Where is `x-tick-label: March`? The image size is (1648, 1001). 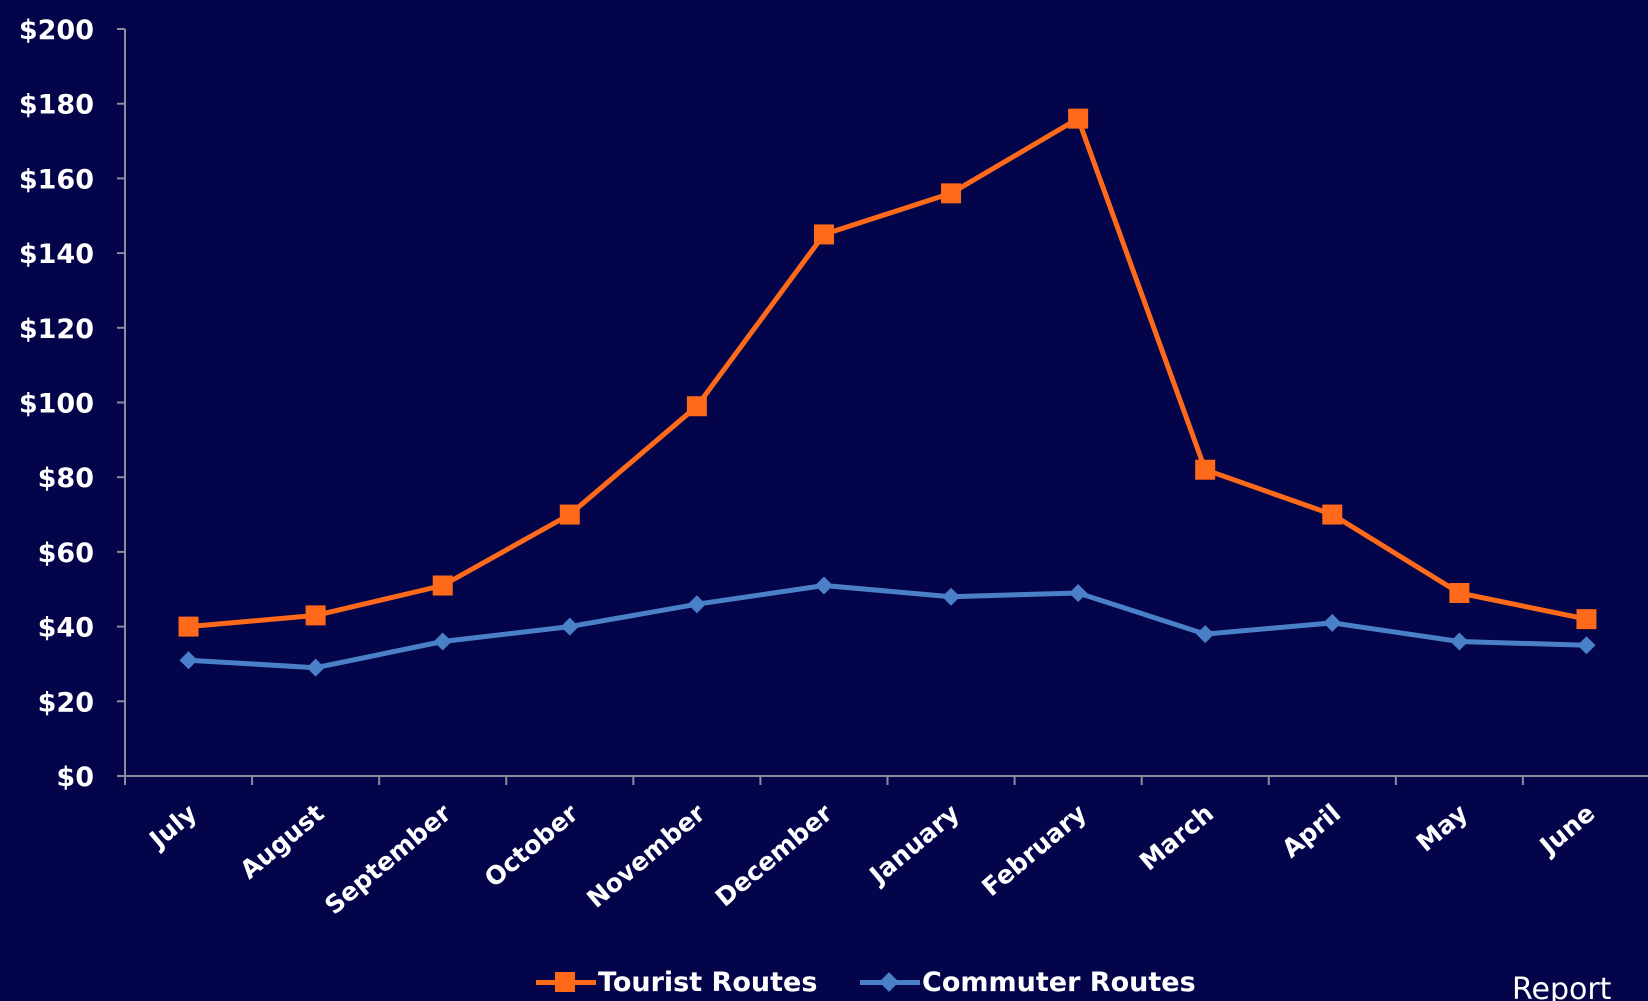
x-tick-label: March is located at coordinates (1176, 837).